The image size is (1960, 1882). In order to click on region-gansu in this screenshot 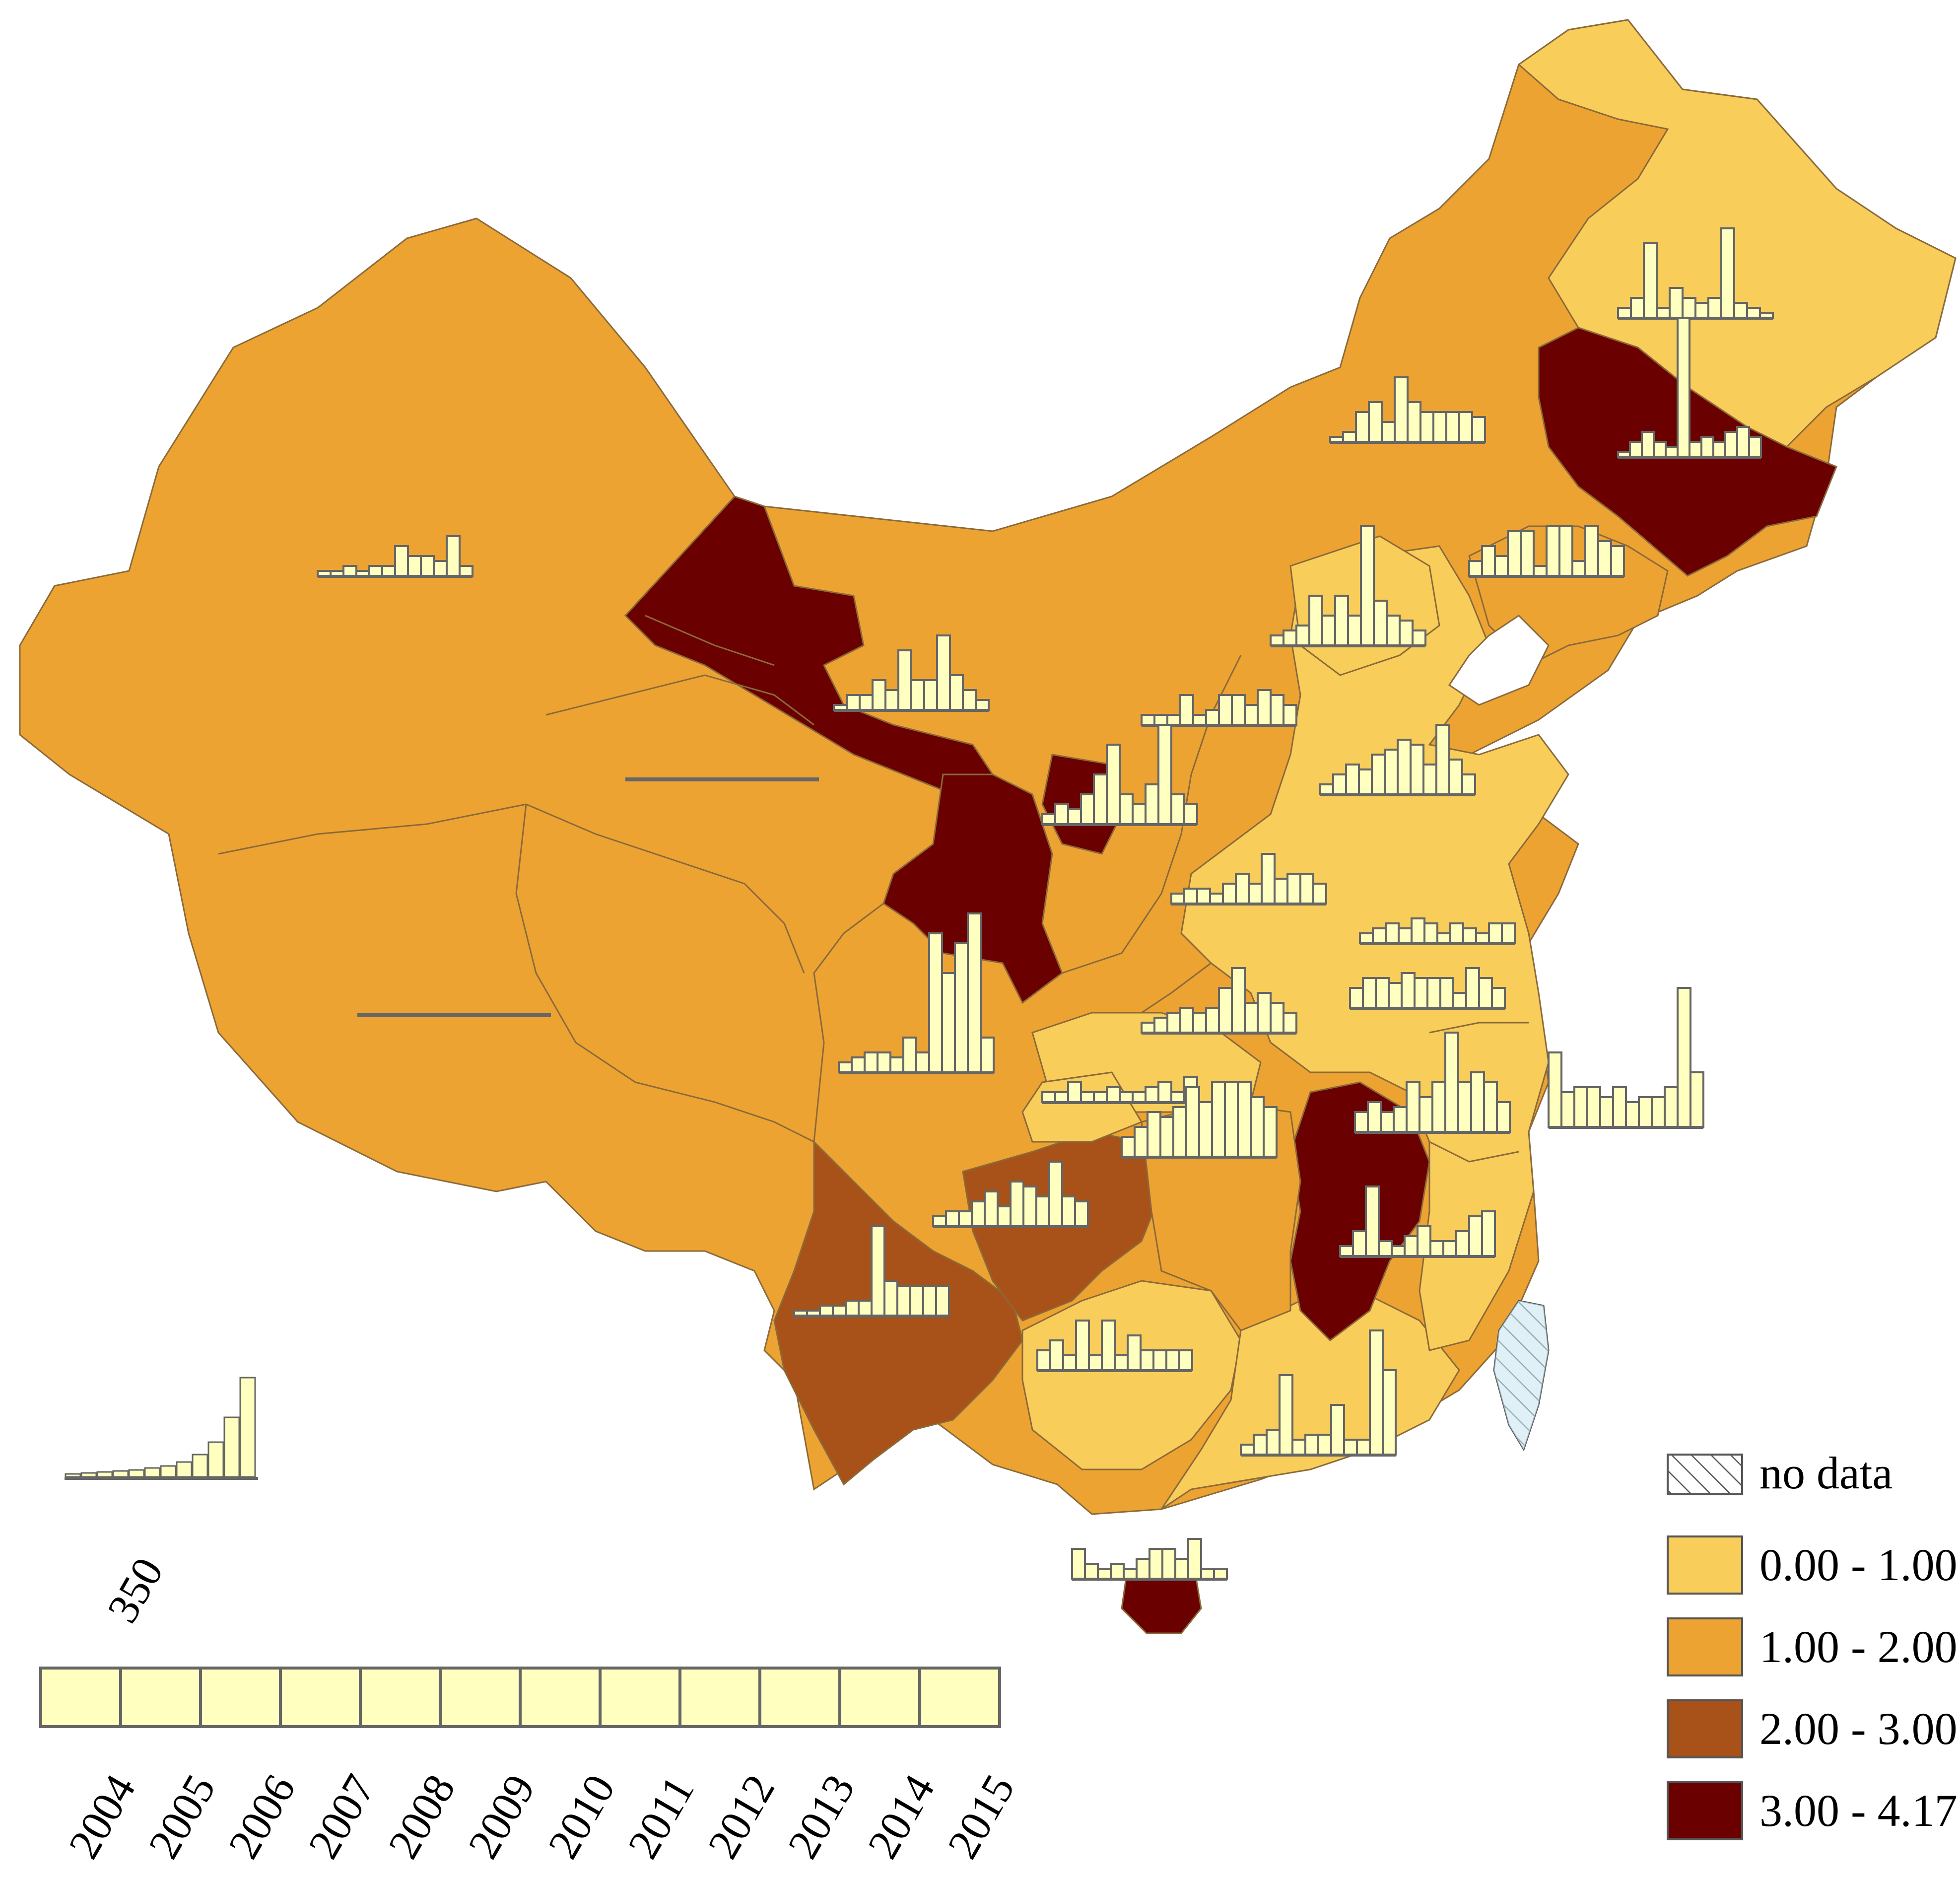, I will do `click(809, 645)`.